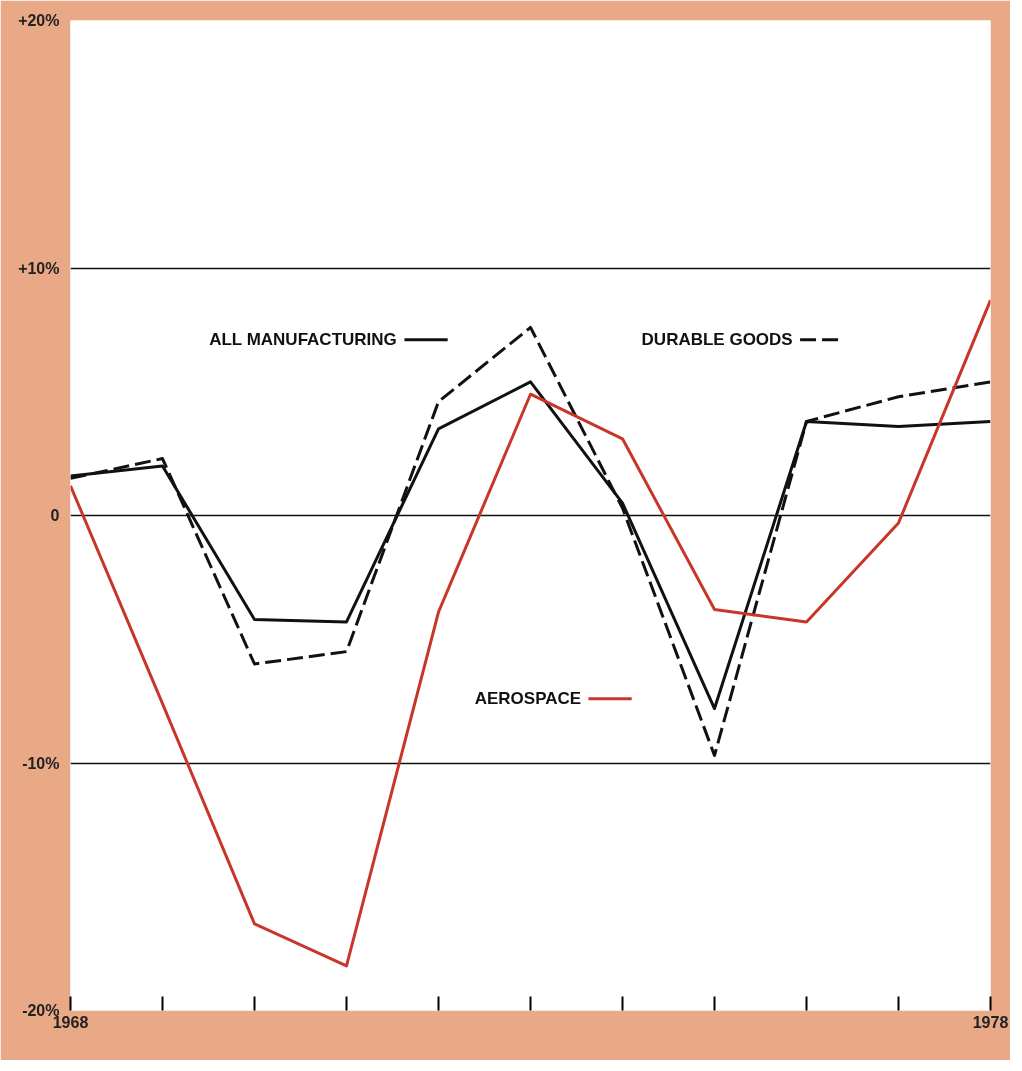 This screenshot has width=1022, height=1071. Describe the element at coordinates (55, 515) in the screenshot. I see `y-tick-label: 0` at that location.